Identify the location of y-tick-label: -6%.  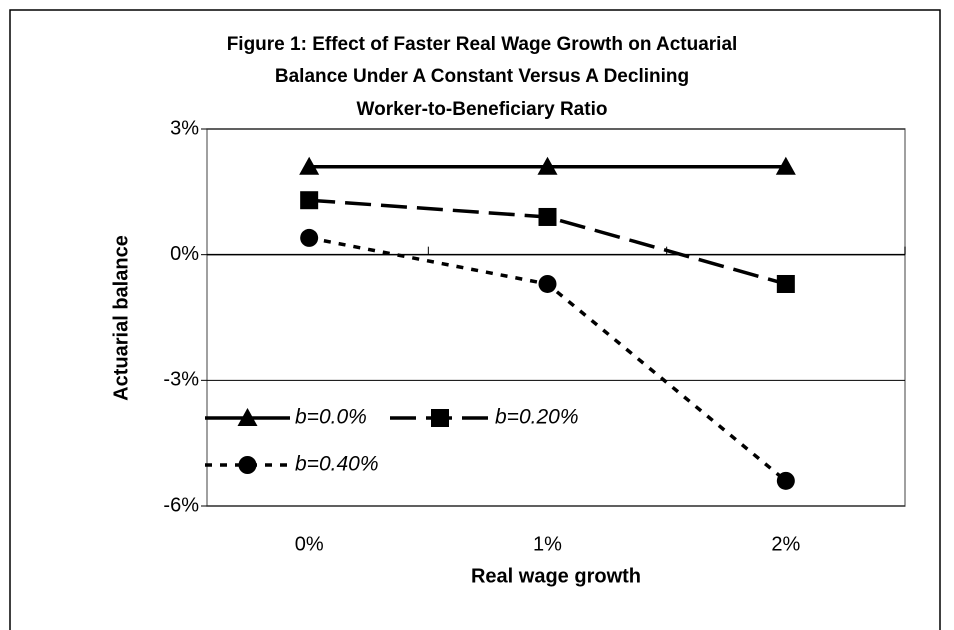
(181, 505).